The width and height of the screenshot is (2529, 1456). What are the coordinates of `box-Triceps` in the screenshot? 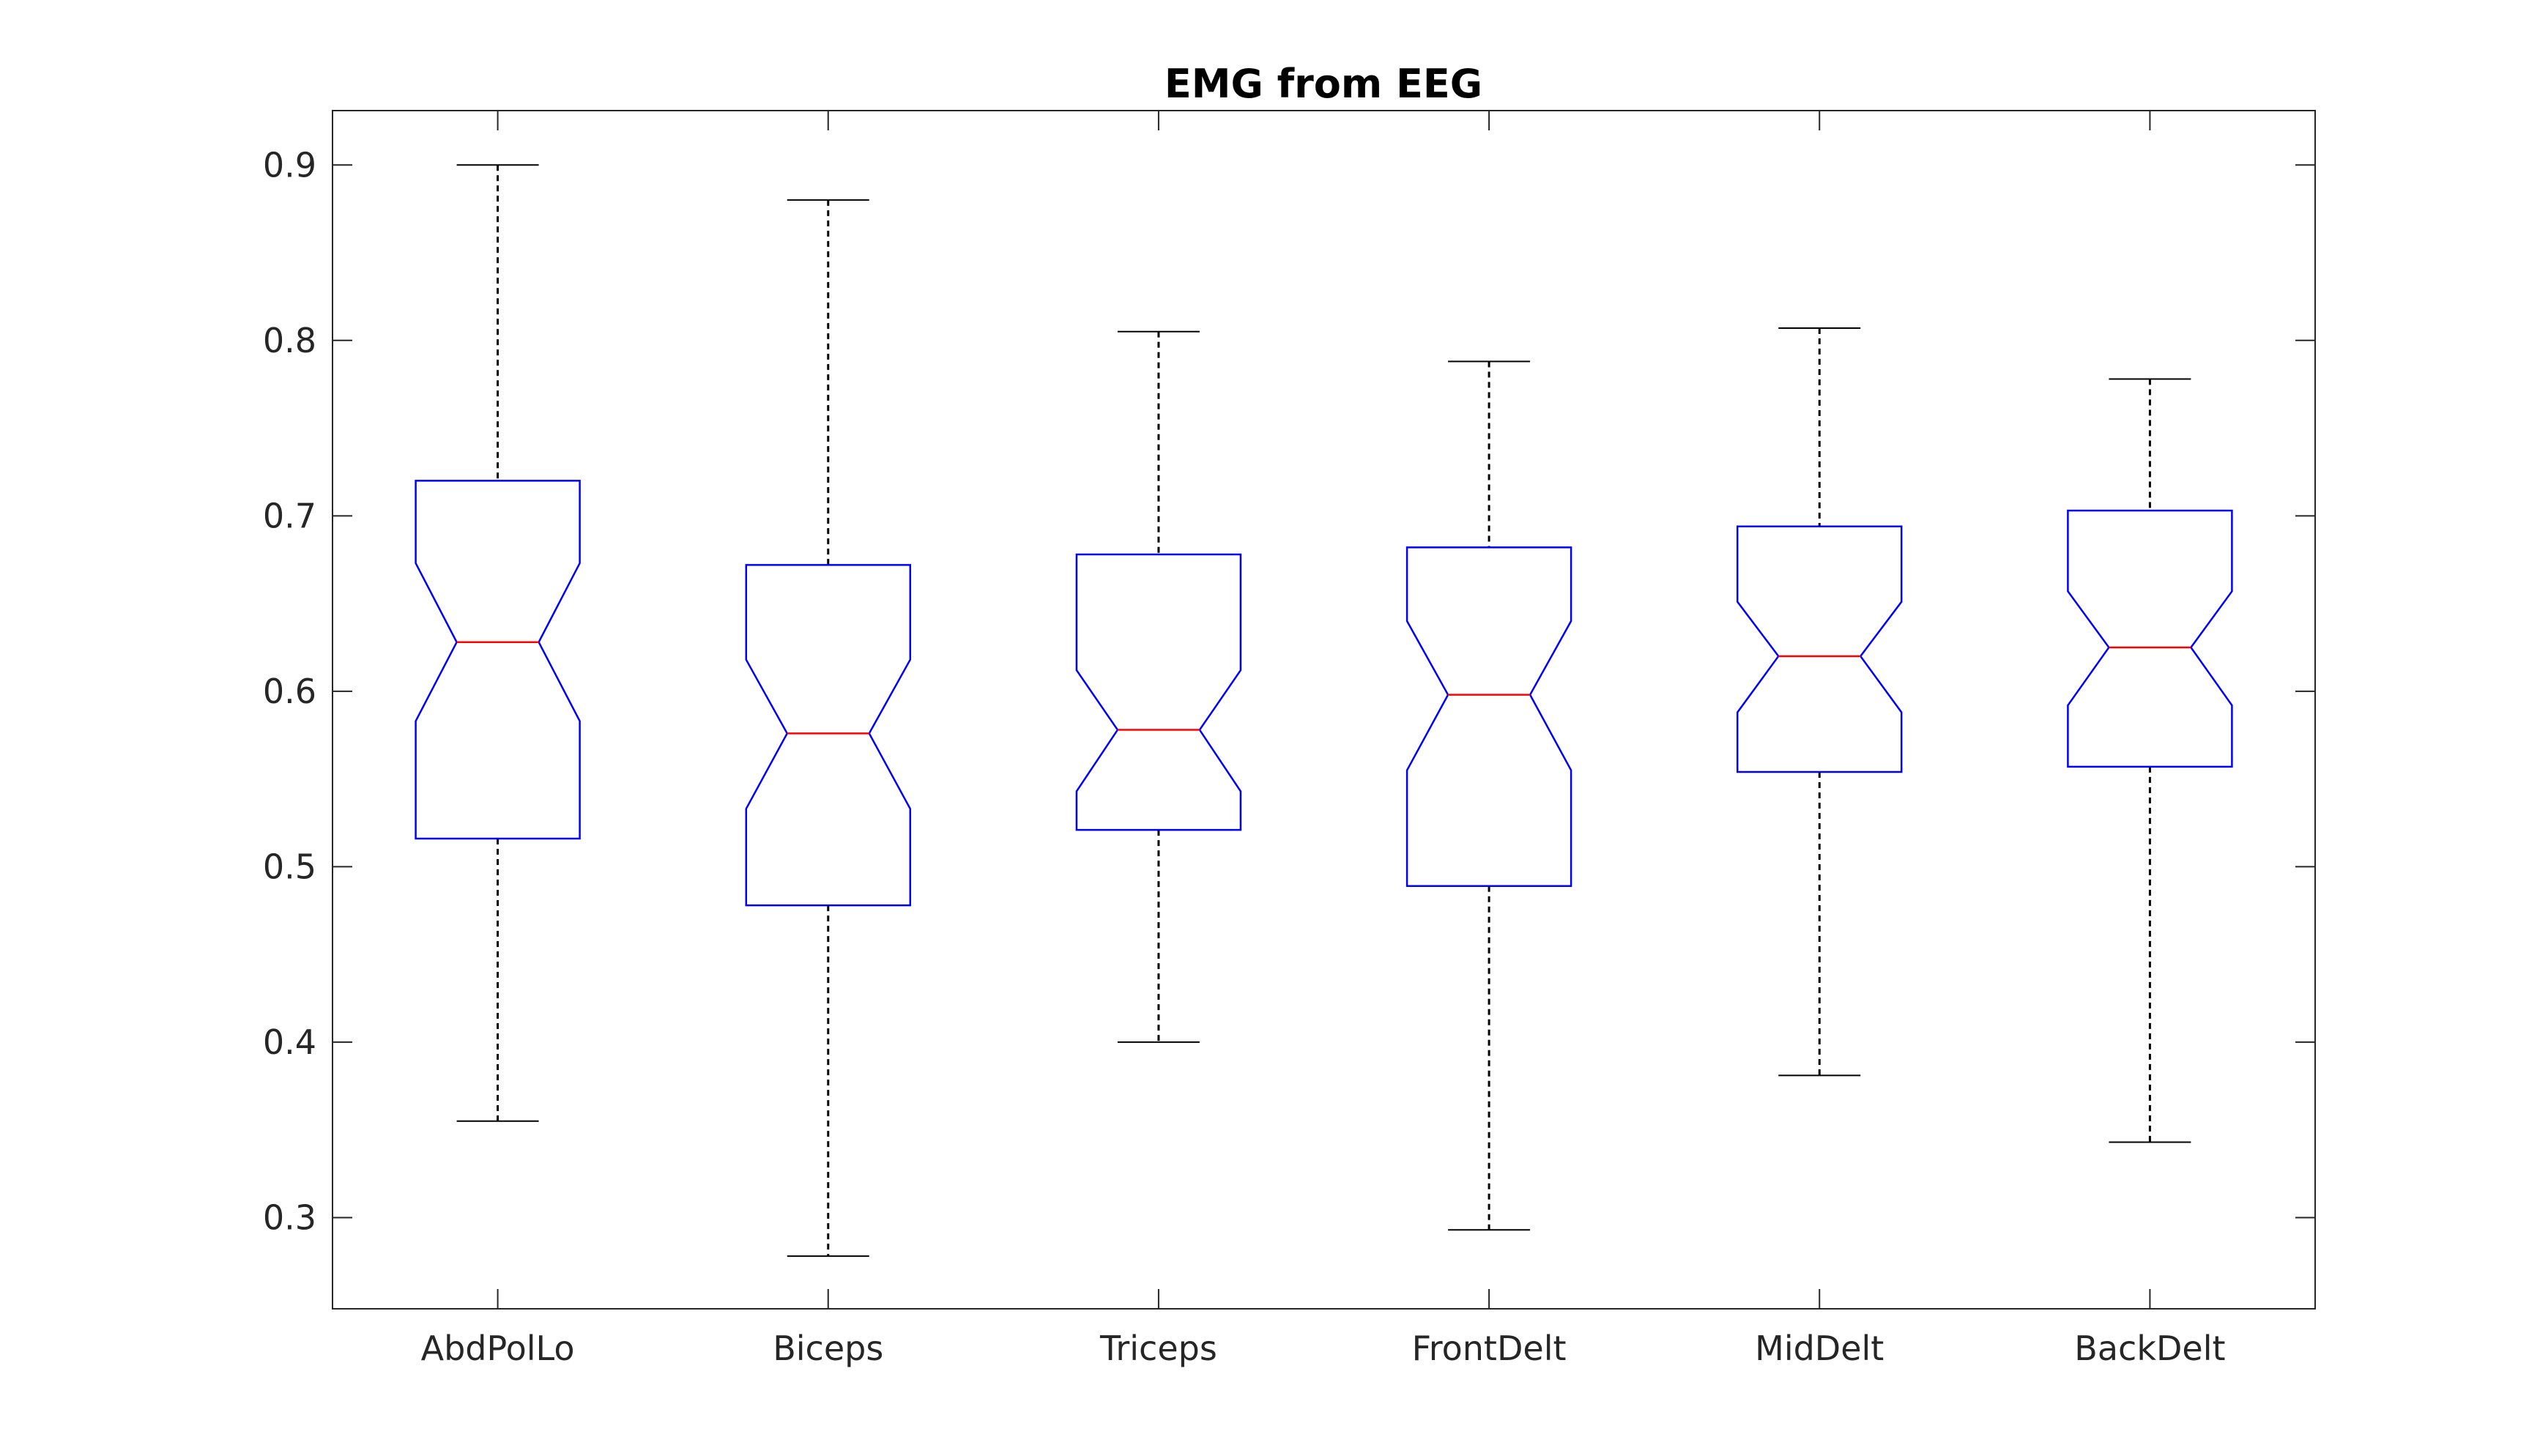 It's located at (1158, 686).